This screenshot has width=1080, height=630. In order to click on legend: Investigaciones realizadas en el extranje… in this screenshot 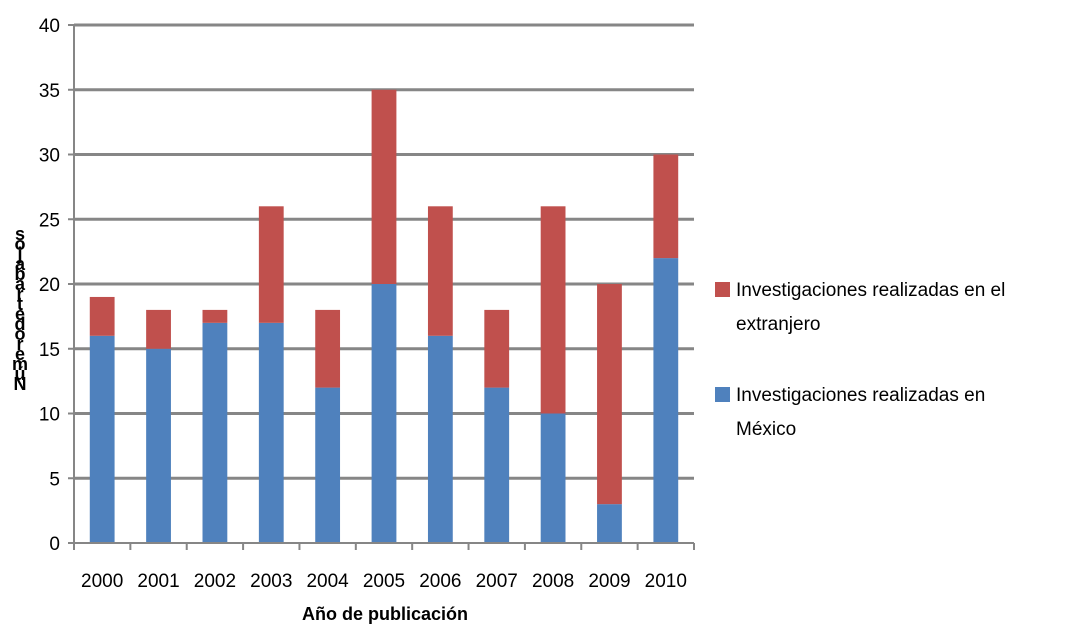, I will do `click(860, 360)`.